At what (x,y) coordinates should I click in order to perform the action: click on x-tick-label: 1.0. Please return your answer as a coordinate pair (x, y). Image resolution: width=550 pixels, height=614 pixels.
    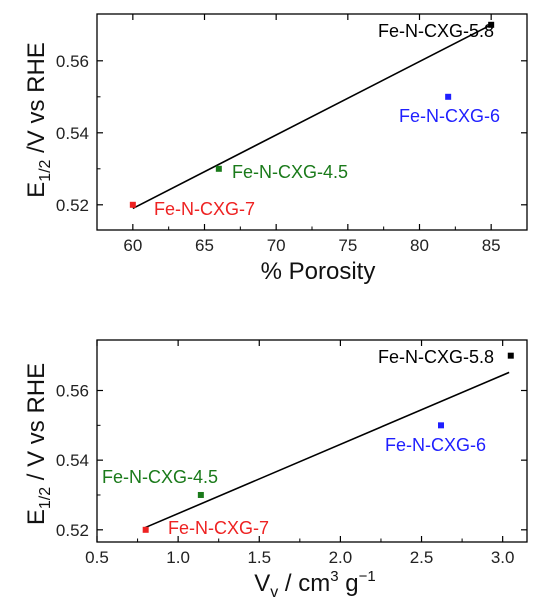
    Looking at the image, I should click on (178, 557).